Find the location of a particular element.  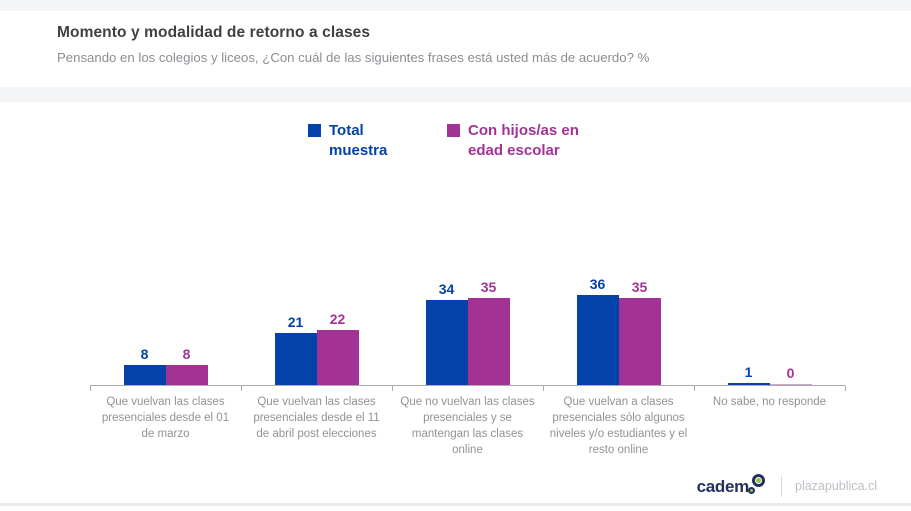

bar-group: 36 35 is located at coordinates (618, 323).